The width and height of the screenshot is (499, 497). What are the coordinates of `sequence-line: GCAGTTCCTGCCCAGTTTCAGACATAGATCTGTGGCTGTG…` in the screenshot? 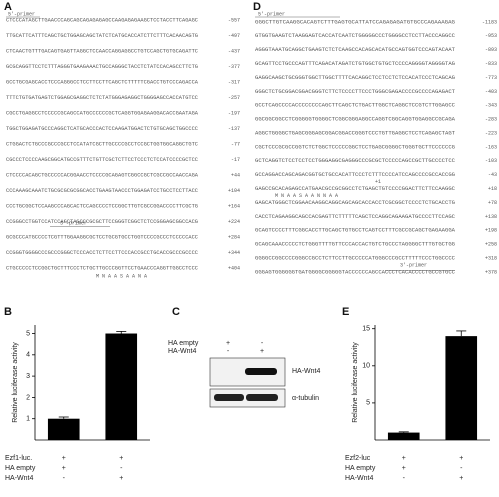 It's located at (355, 64).